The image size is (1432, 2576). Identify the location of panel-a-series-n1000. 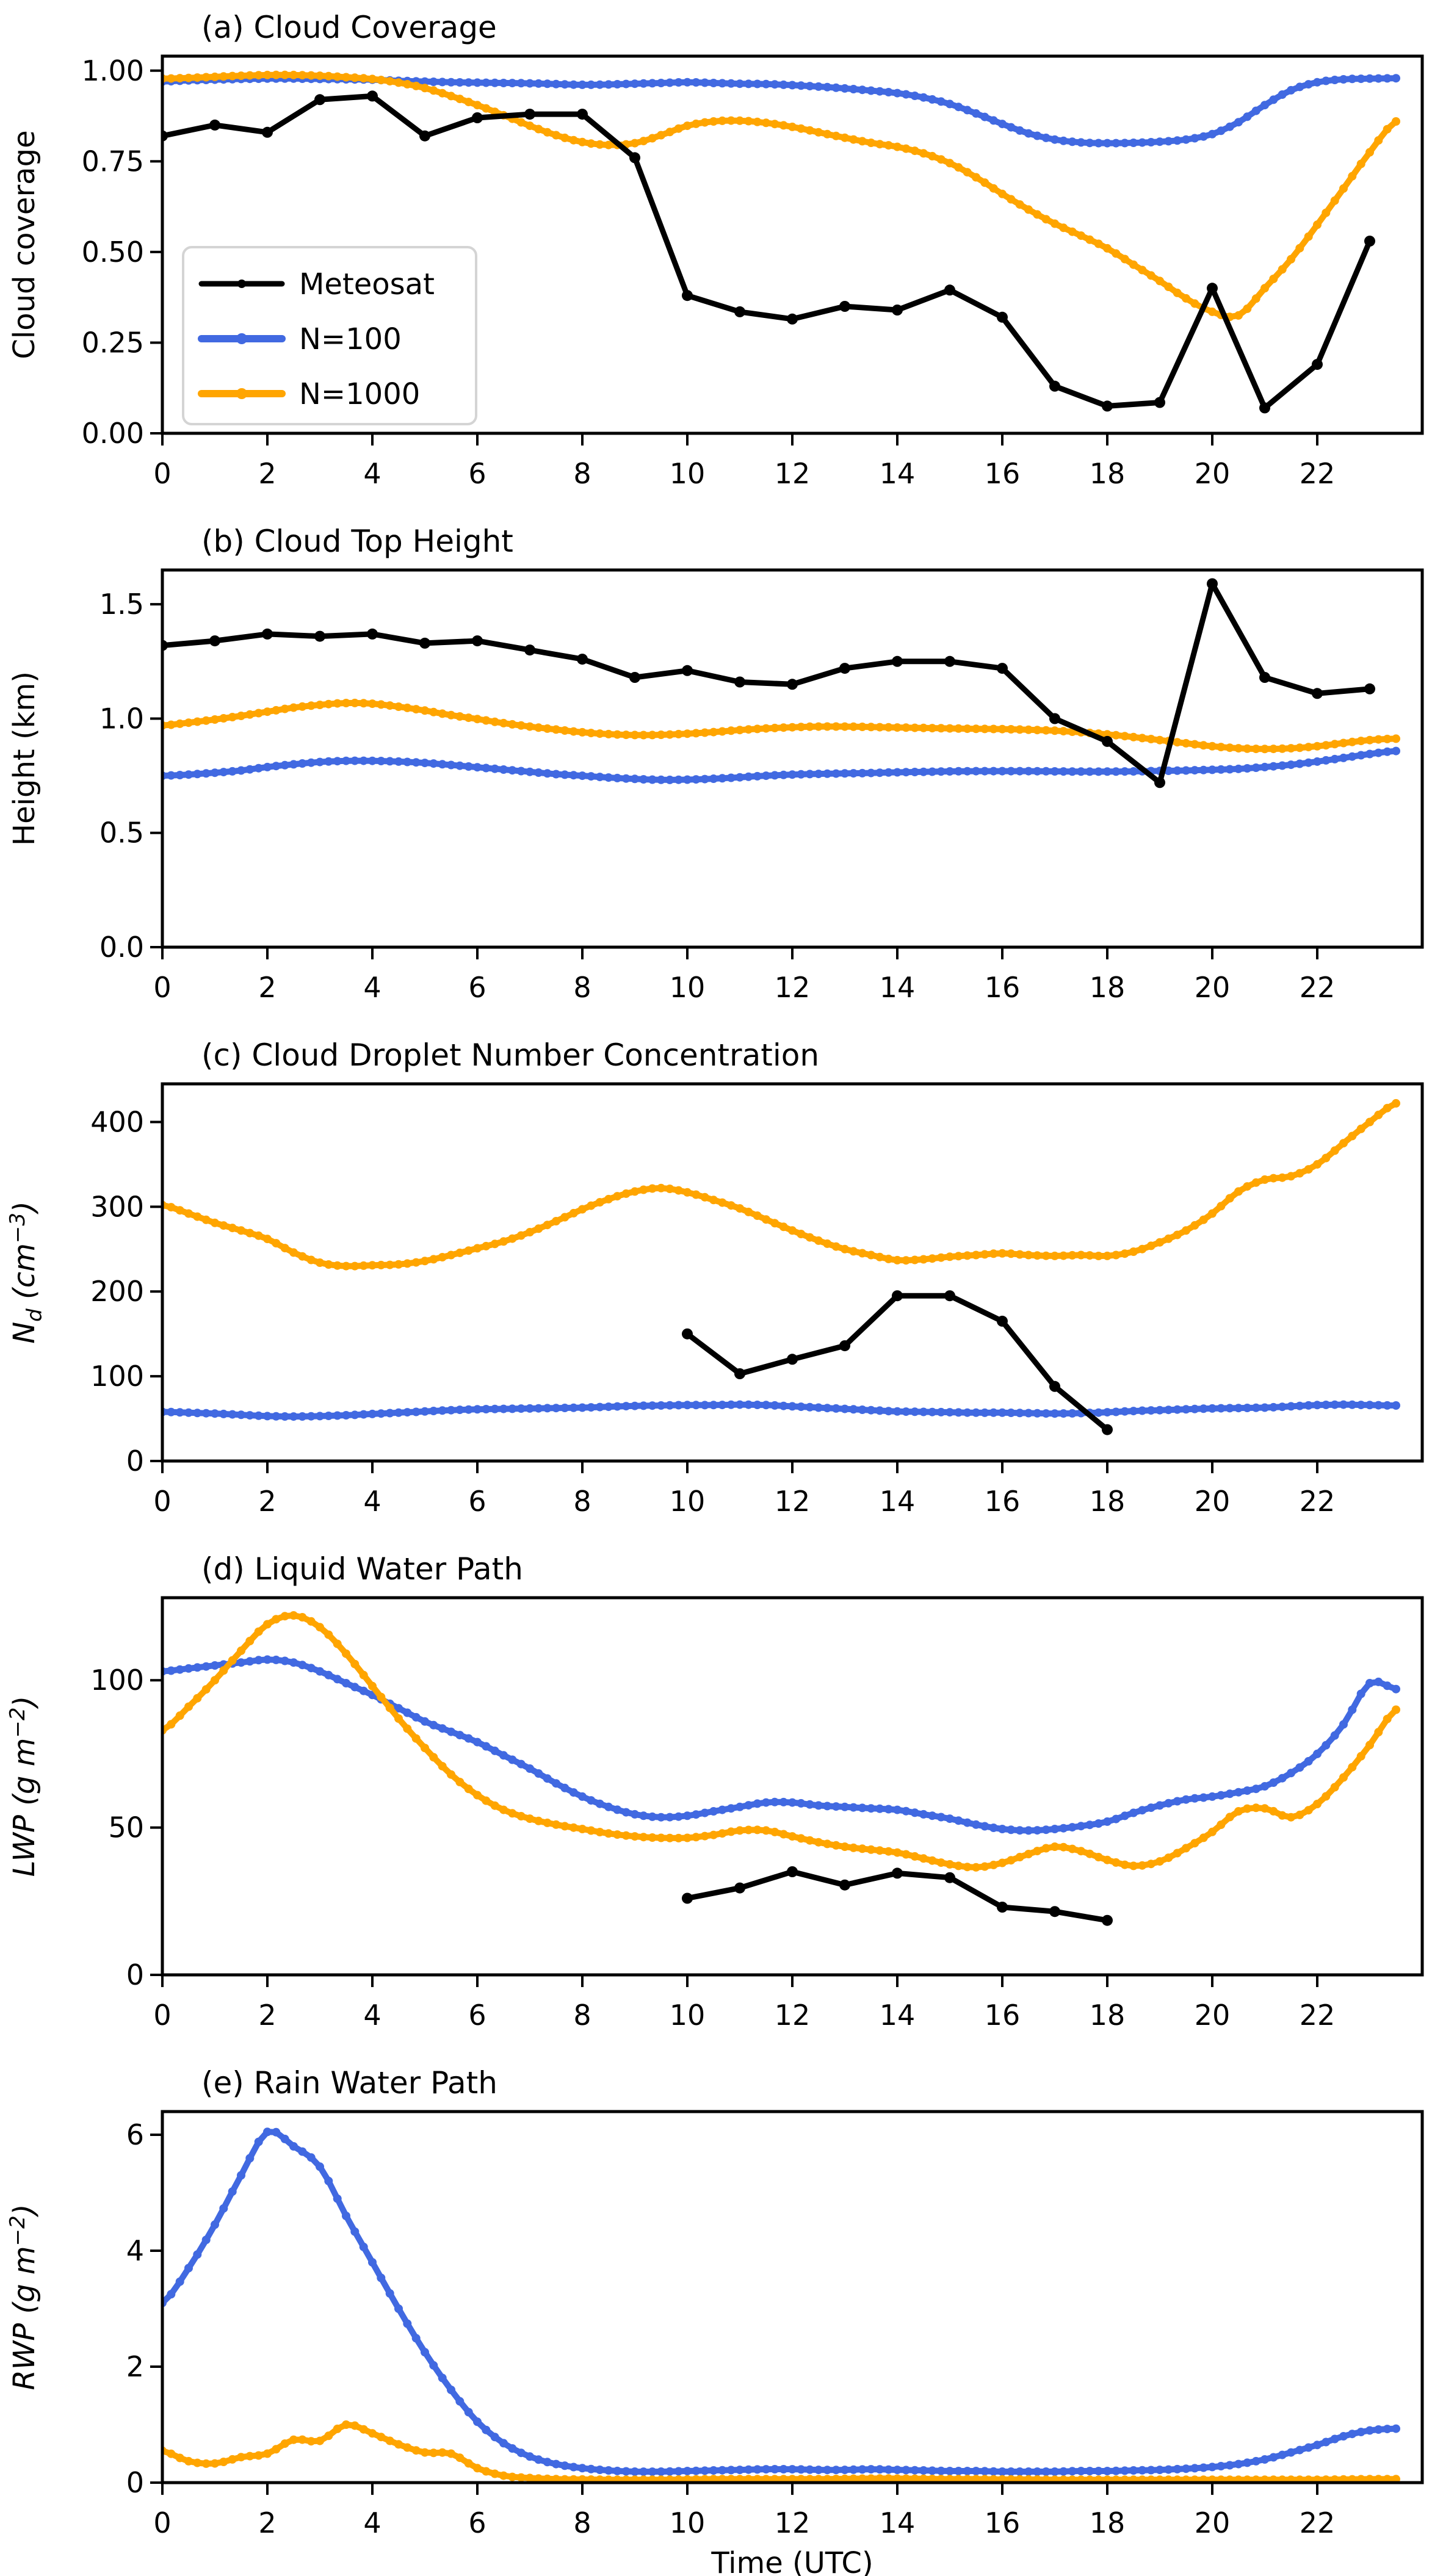
(781, 196).